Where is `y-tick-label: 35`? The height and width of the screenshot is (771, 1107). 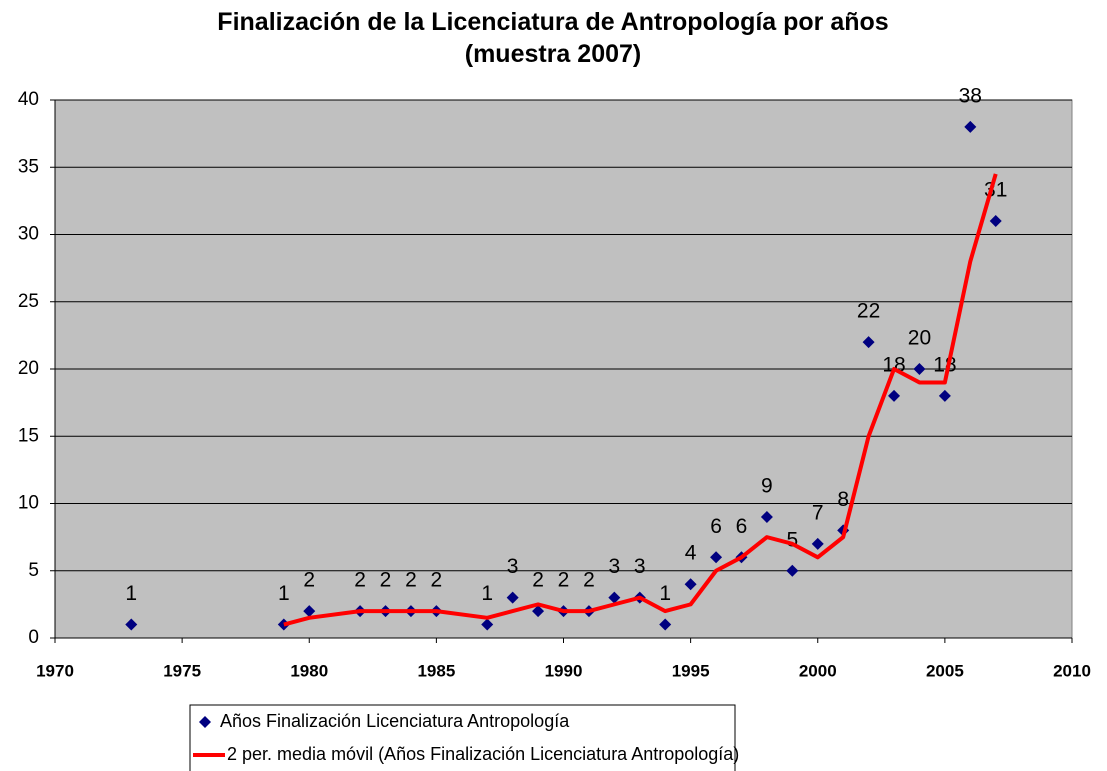 y-tick-label: 35 is located at coordinates (28, 166).